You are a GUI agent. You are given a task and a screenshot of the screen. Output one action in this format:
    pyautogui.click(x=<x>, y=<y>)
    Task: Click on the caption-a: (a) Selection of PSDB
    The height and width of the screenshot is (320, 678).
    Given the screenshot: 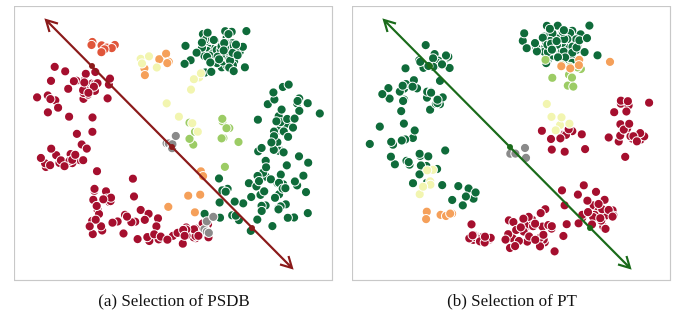 What is the action you would take?
    pyautogui.click(x=174, y=300)
    